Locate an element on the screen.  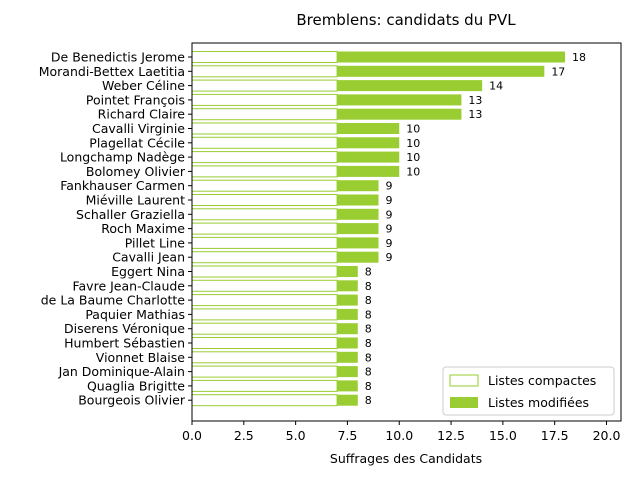
category-label: Roch Maxime is located at coordinates (143, 228).